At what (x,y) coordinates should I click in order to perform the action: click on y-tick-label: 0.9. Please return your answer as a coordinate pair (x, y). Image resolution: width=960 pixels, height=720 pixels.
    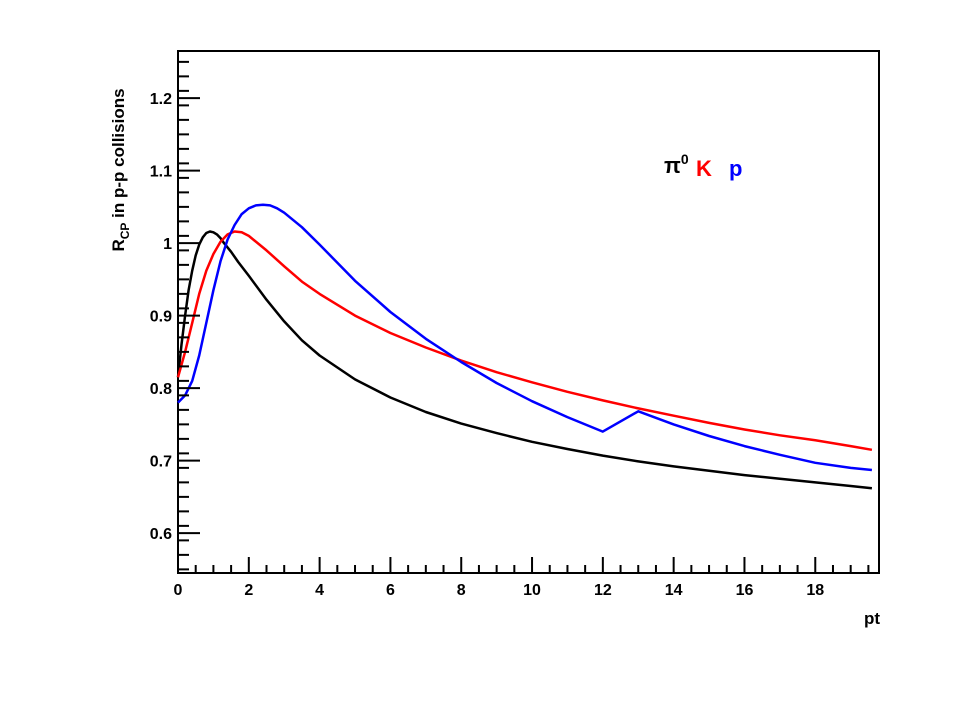
    Looking at the image, I should click on (161, 317).